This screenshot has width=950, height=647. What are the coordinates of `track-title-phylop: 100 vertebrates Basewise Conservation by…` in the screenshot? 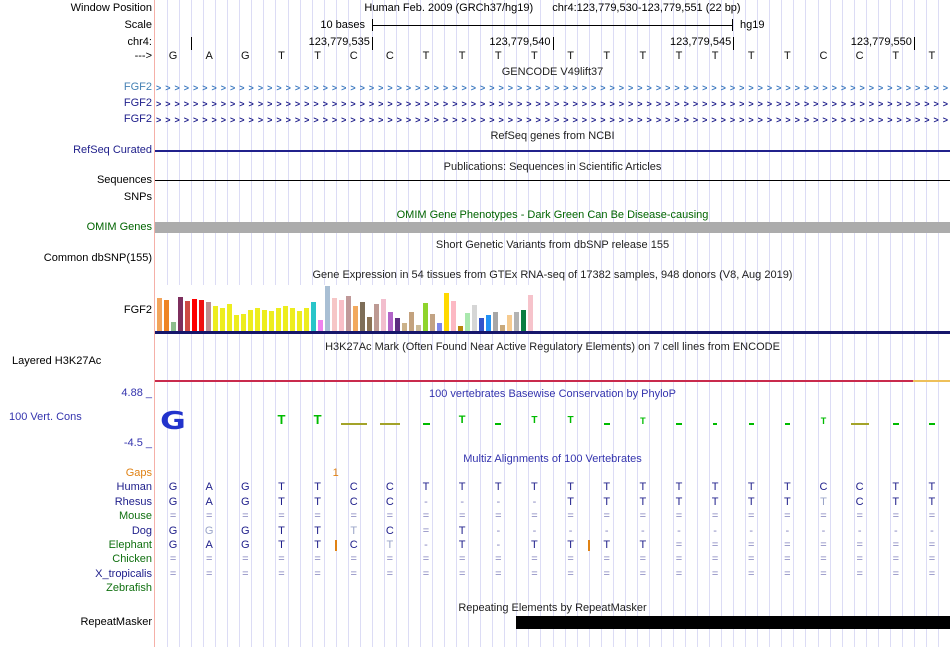 It's located at (552, 394).